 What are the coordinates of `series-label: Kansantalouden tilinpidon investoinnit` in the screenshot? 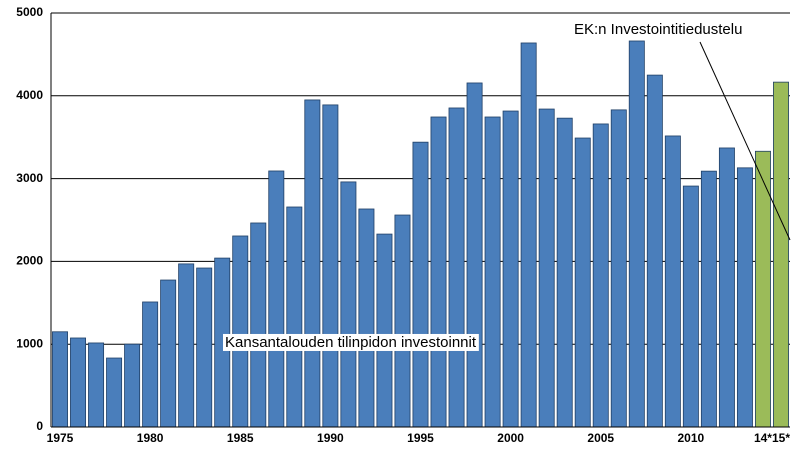 It's located at (351, 342).